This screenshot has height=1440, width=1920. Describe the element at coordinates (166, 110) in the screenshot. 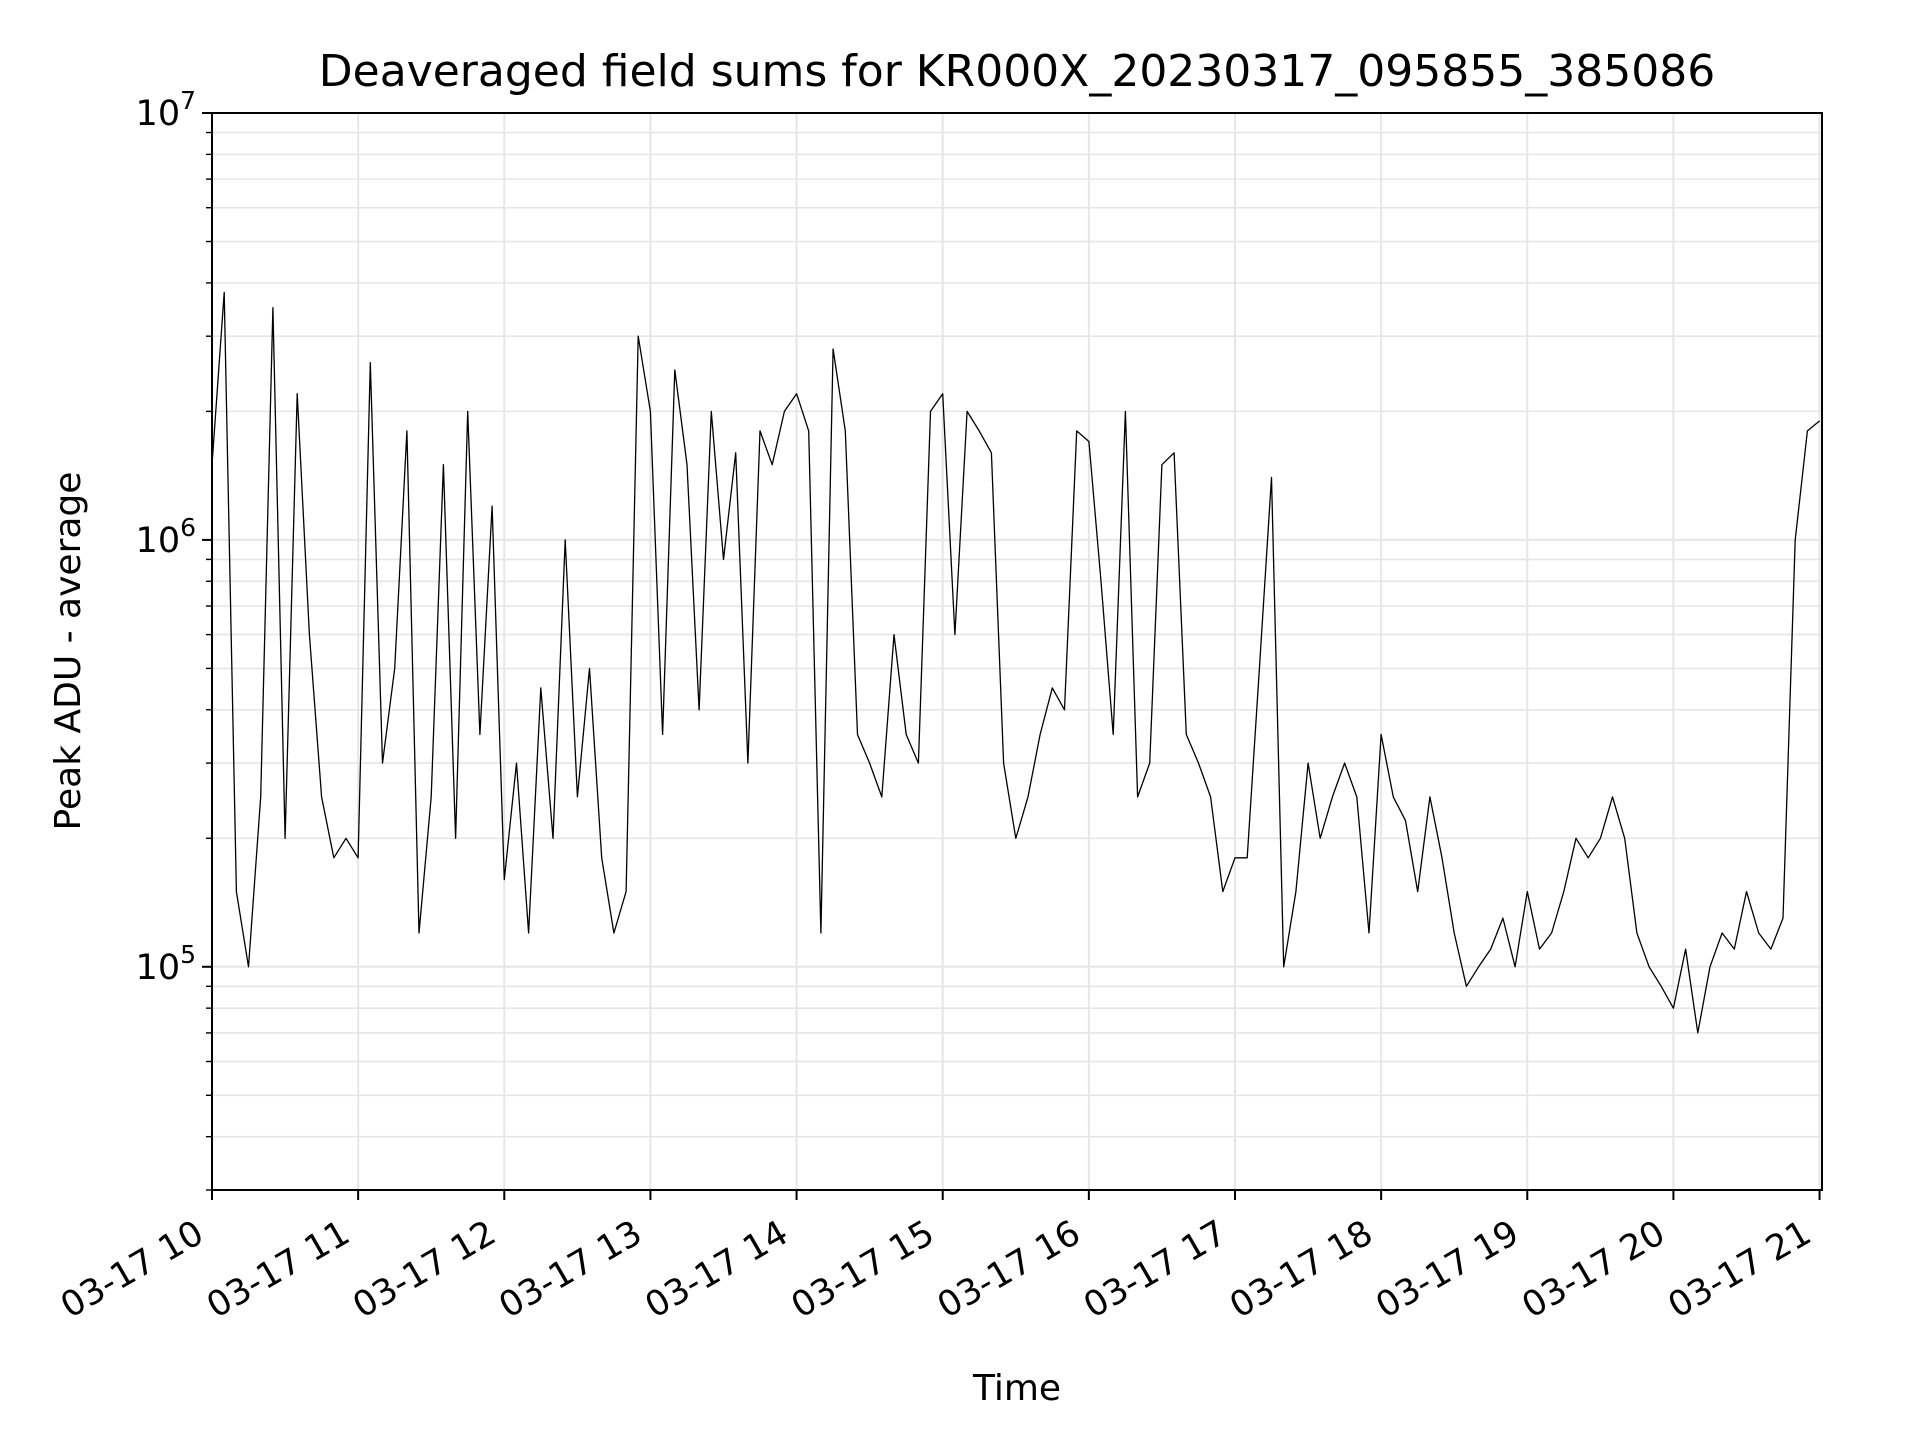

I see `y-tick-label: 10⁷` at that location.